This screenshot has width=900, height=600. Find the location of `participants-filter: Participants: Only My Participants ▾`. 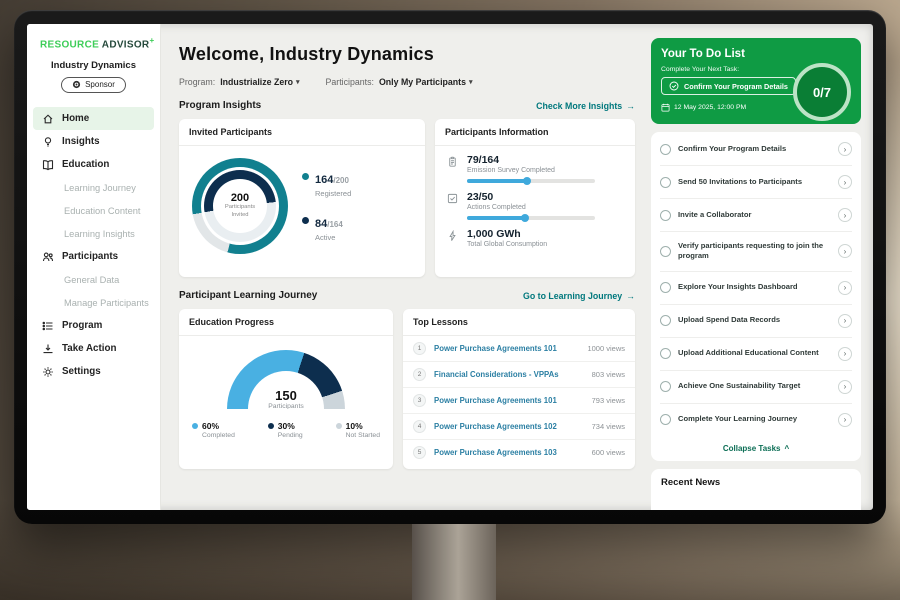

participants-filter: Participants: Only My Participants ▾ is located at coordinates (399, 82).